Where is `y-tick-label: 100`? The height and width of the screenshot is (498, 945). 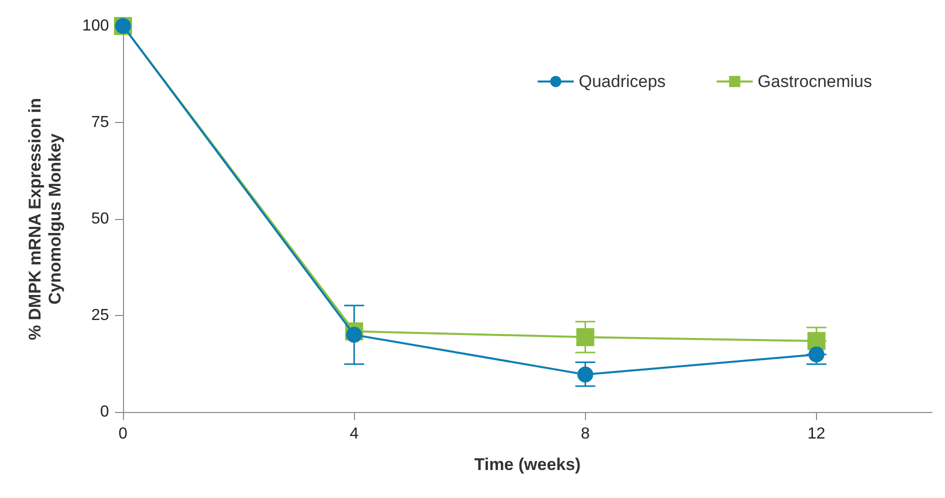 y-tick-label: 100 is located at coordinates (96, 26).